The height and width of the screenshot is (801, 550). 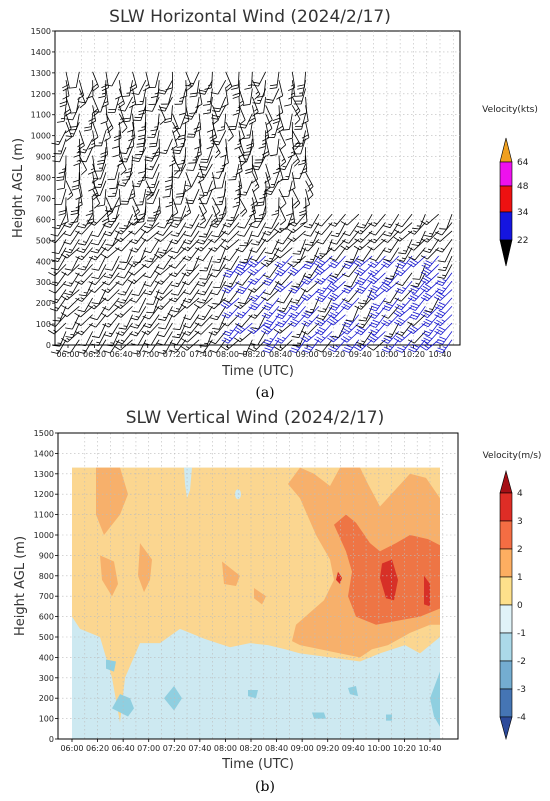 I want to click on colorbar-tick-label: 3, so click(x=520, y=522).